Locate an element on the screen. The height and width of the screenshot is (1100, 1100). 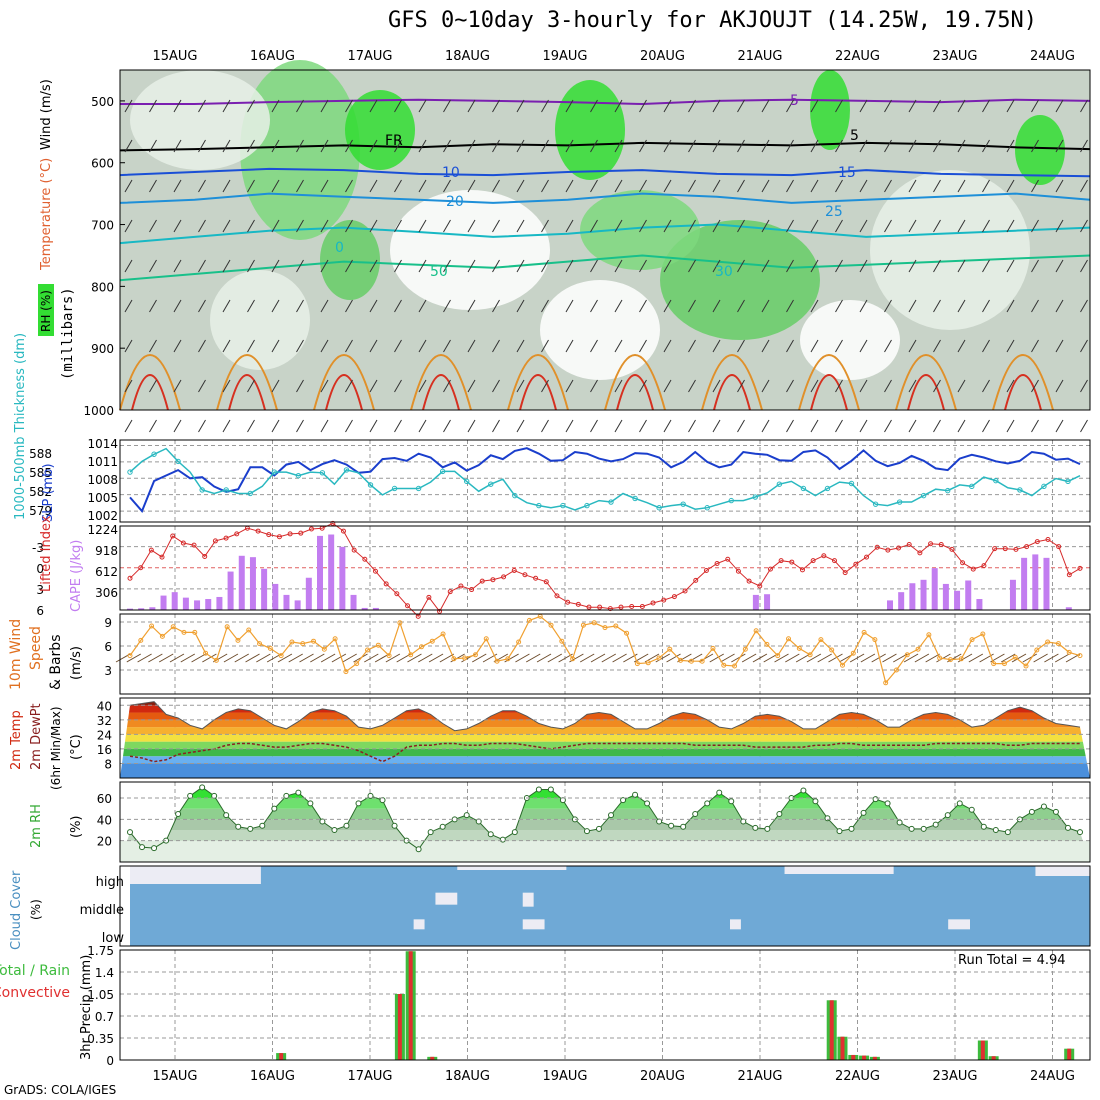
temp-tick: 16 is located at coordinates (104, 750).